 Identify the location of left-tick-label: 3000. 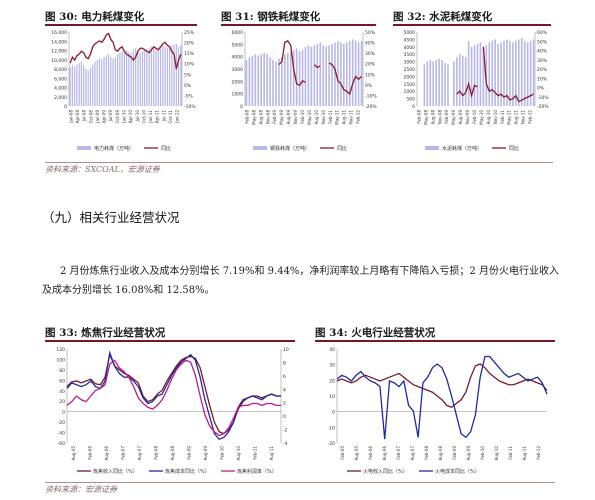
(238, 70).